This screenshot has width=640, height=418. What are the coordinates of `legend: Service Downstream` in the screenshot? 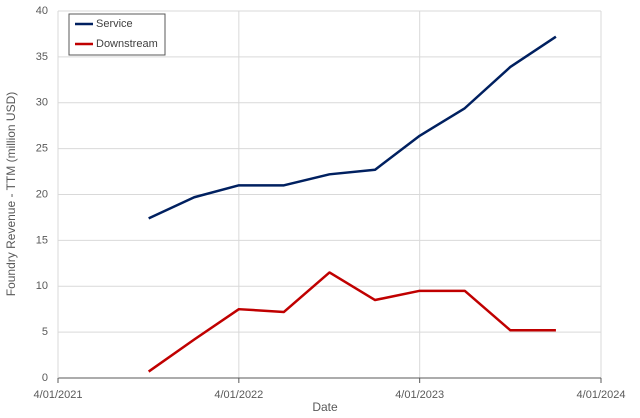 It's located at (117, 34).